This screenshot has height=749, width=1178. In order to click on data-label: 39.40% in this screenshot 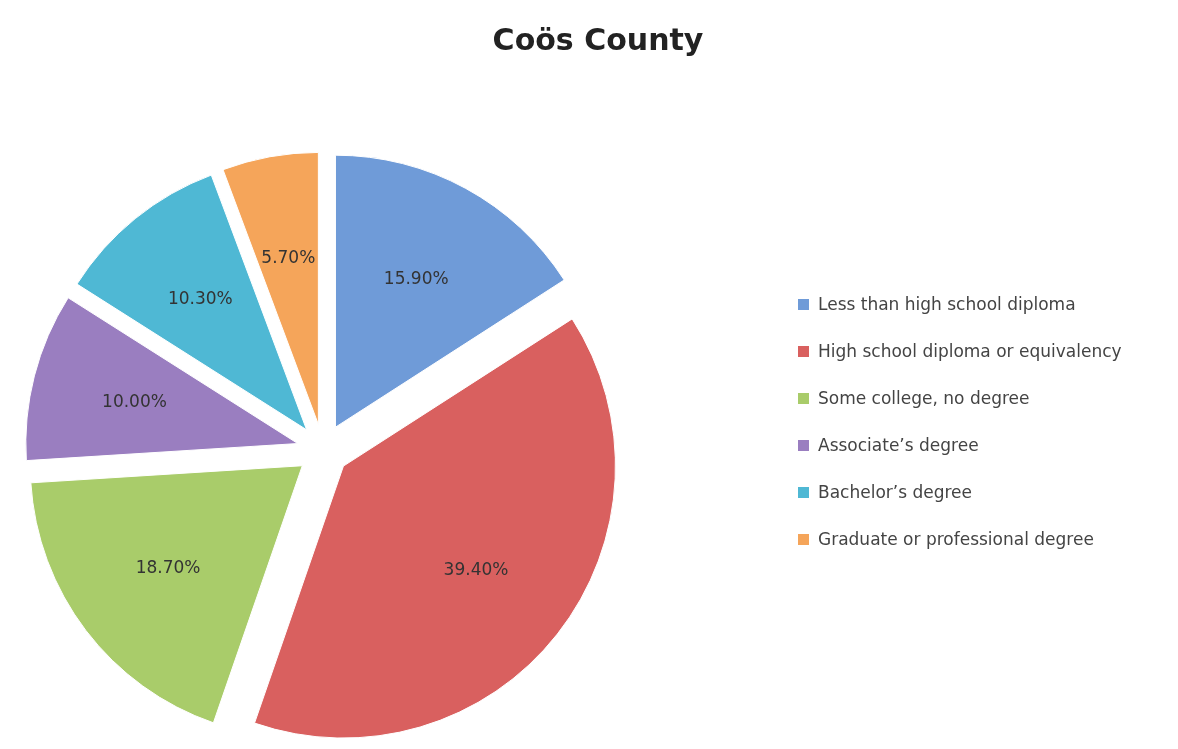, I will do `click(476, 569)`.